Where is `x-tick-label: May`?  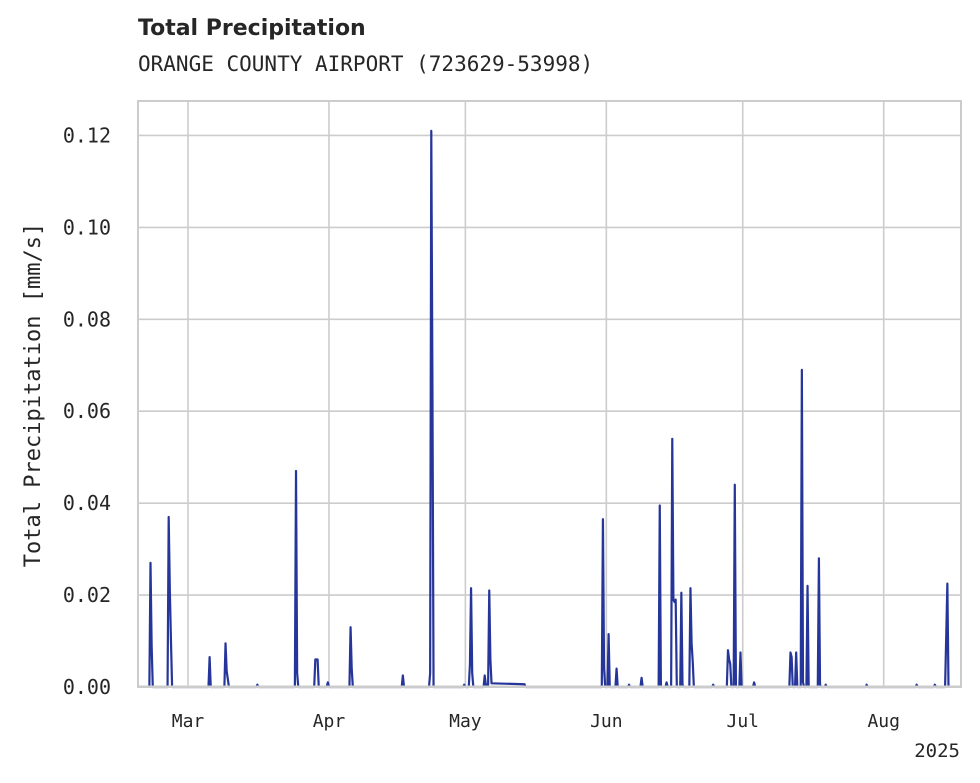 x-tick-label: May is located at coordinates (465, 721).